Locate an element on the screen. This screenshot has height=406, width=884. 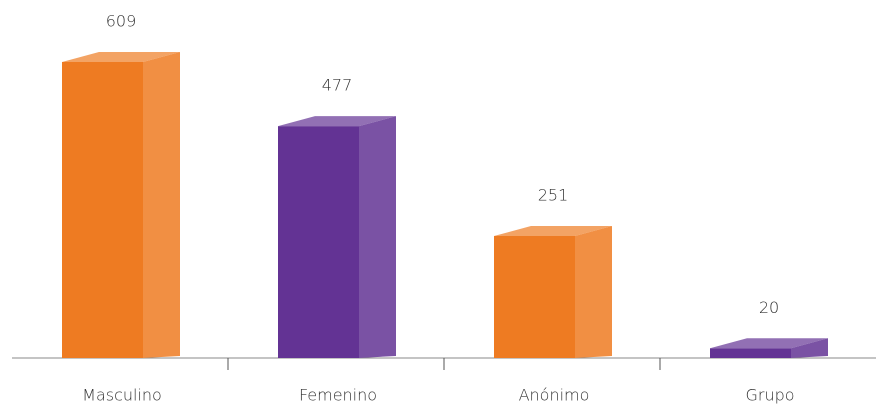
data-label: 251 is located at coordinates (553, 195).